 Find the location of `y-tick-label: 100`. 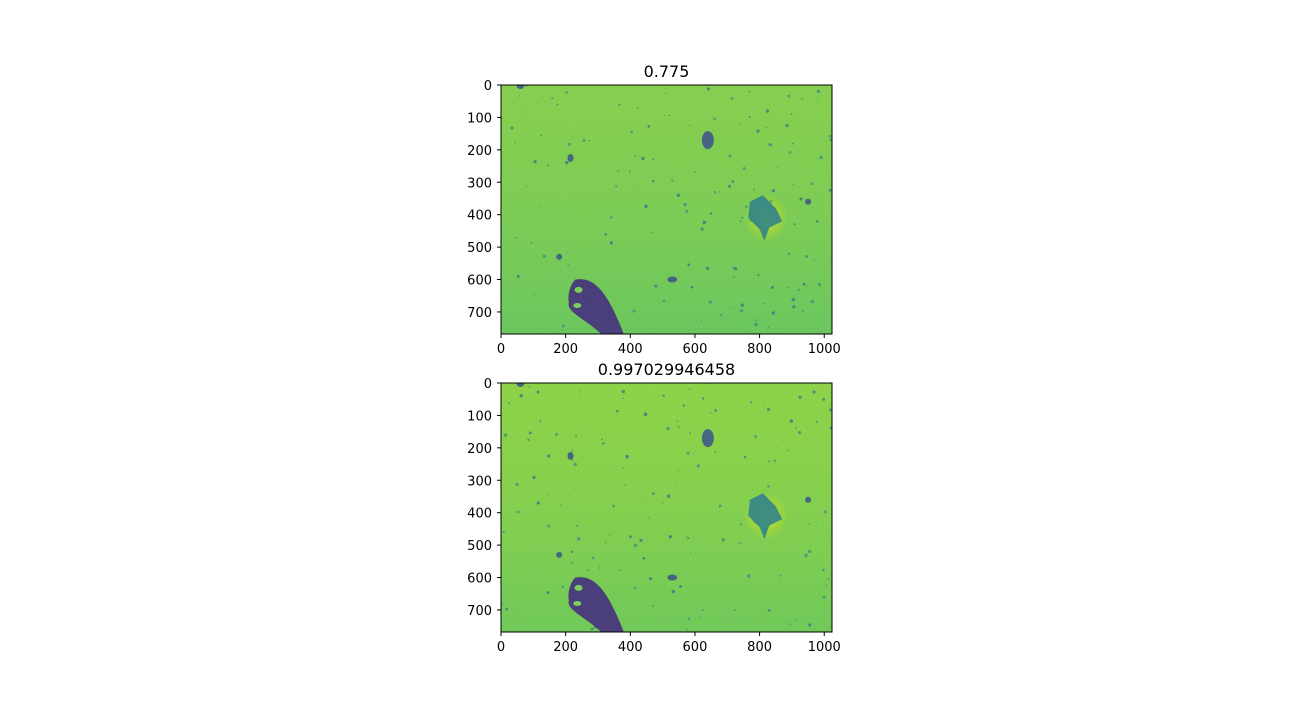

y-tick-label: 100 is located at coordinates (479, 416).